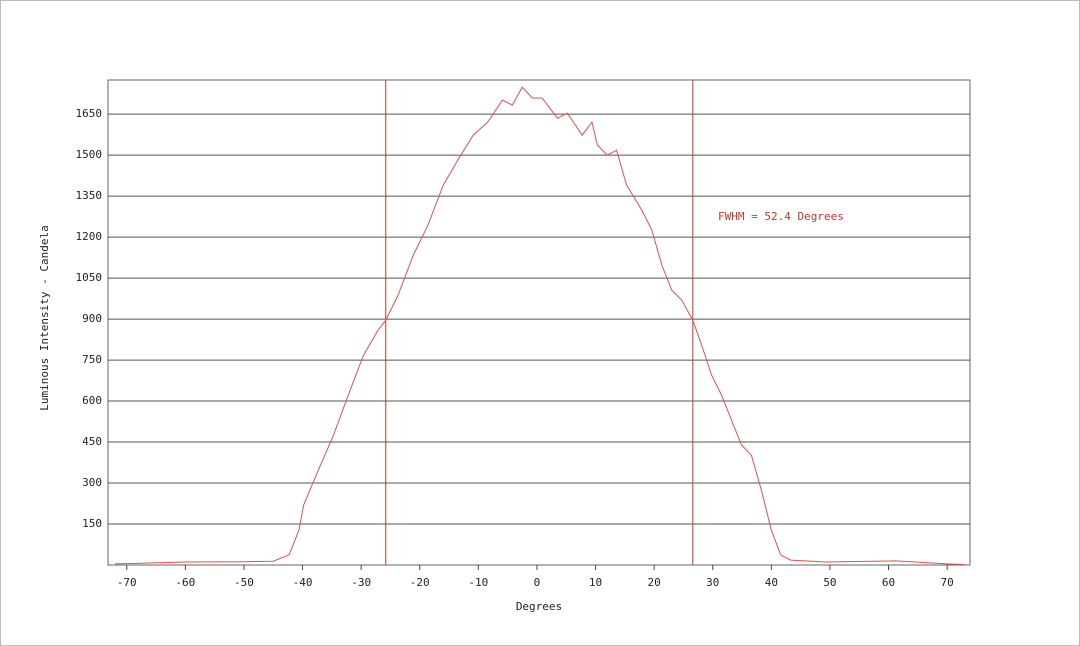 The height and width of the screenshot is (646, 1080). Describe the element at coordinates (92, 359) in the screenshot. I see `y-tick-label: 750` at that location.